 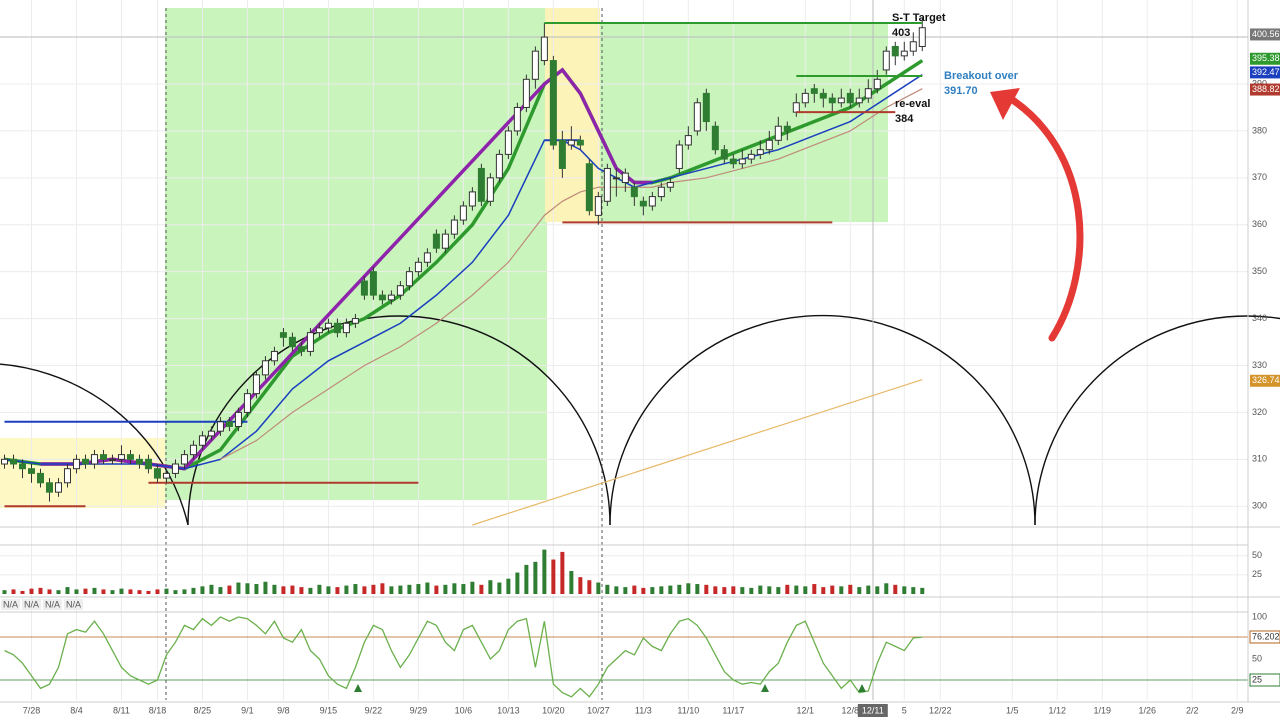 I want to click on x-tick-label: 9/15, so click(x=329, y=710).